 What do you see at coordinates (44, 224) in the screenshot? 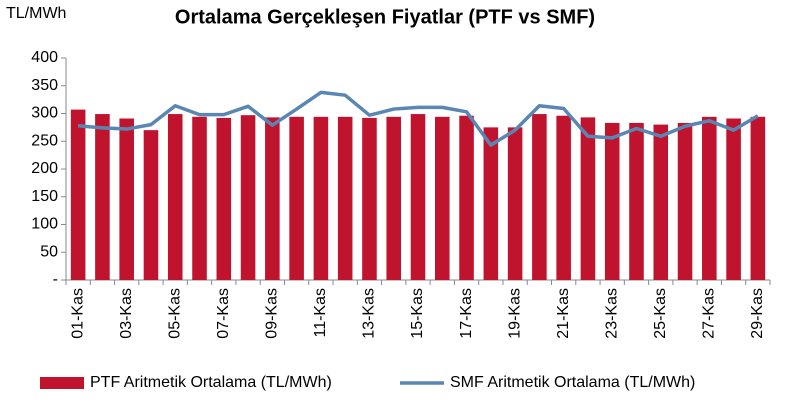
I see `y-tick-label: 100` at bounding box center [44, 224].